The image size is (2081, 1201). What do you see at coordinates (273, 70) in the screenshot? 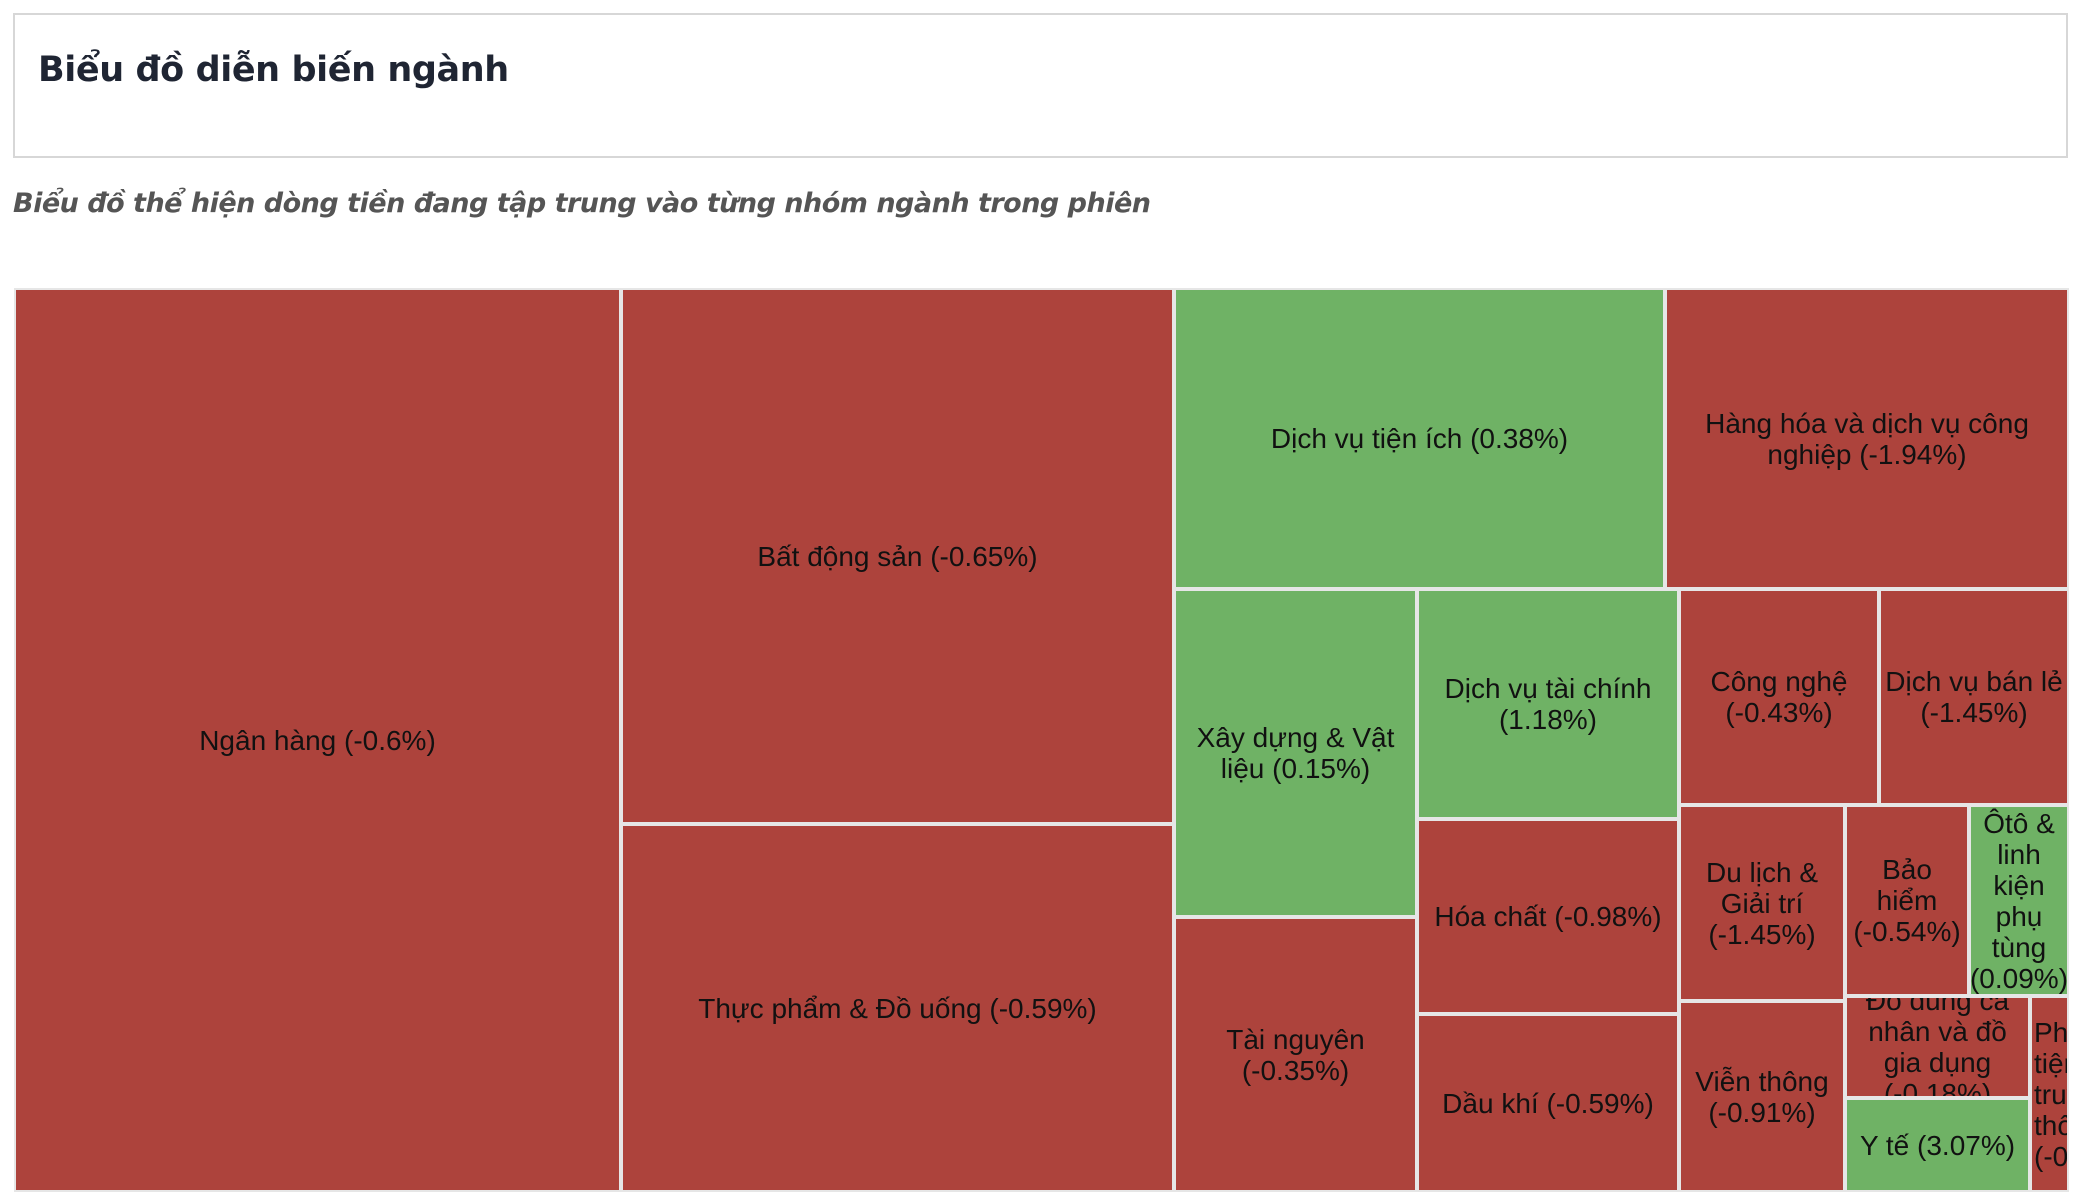
I see `page-title: Biểu đồ diễn biến ngành` at bounding box center [273, 70].